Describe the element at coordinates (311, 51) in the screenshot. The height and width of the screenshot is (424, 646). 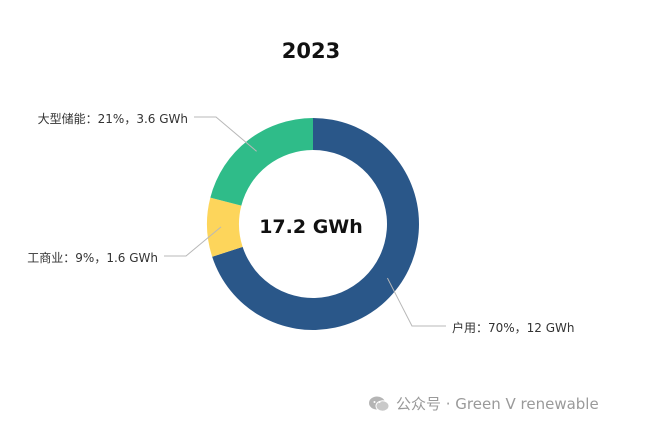
I see `chart-title: 2023` at that location.